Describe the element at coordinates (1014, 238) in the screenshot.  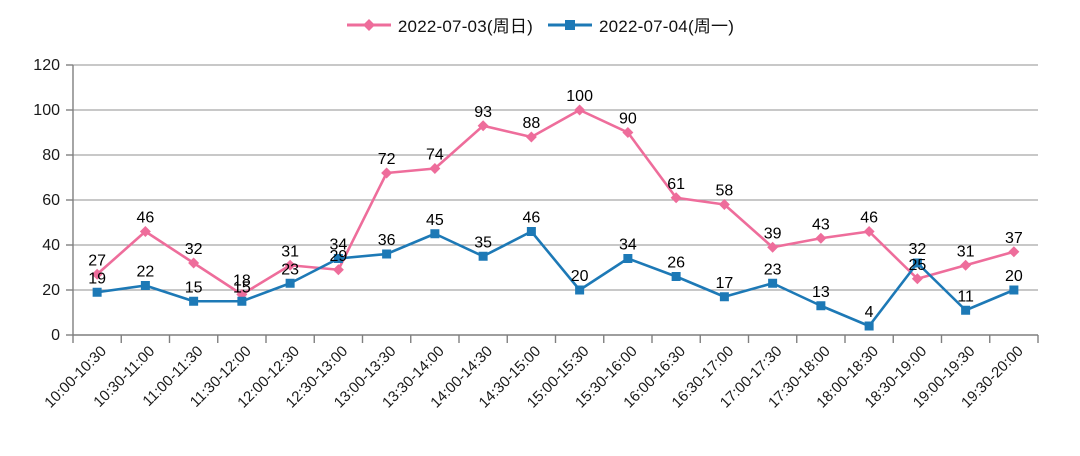
I see `data-point-label: 37` at that location.